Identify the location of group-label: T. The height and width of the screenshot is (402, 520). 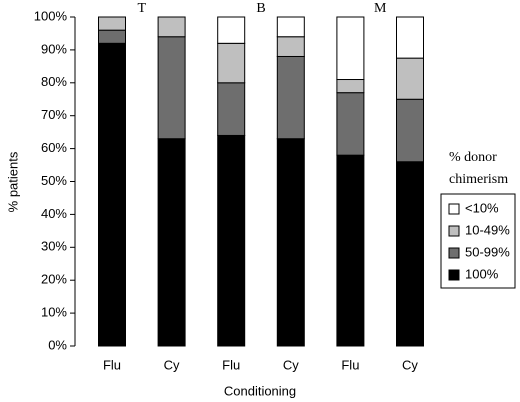
(142, 8).